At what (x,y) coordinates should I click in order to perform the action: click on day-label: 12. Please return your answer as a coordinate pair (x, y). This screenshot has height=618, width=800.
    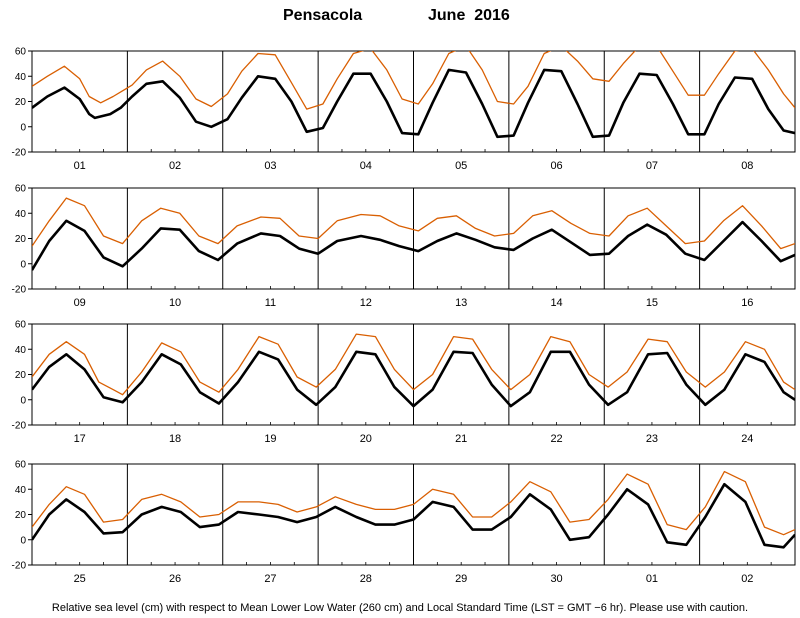
    Looking at the image, I should click on (366, 303).